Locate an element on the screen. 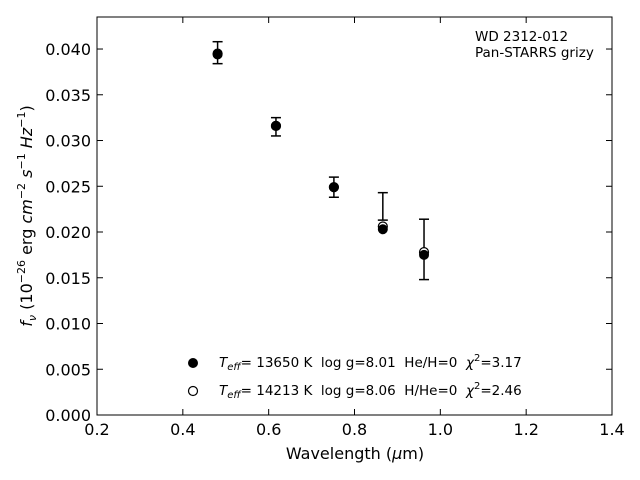 The image size is (640, 480). y-tick-label: 0.030 is located at coordinates (68, 141).